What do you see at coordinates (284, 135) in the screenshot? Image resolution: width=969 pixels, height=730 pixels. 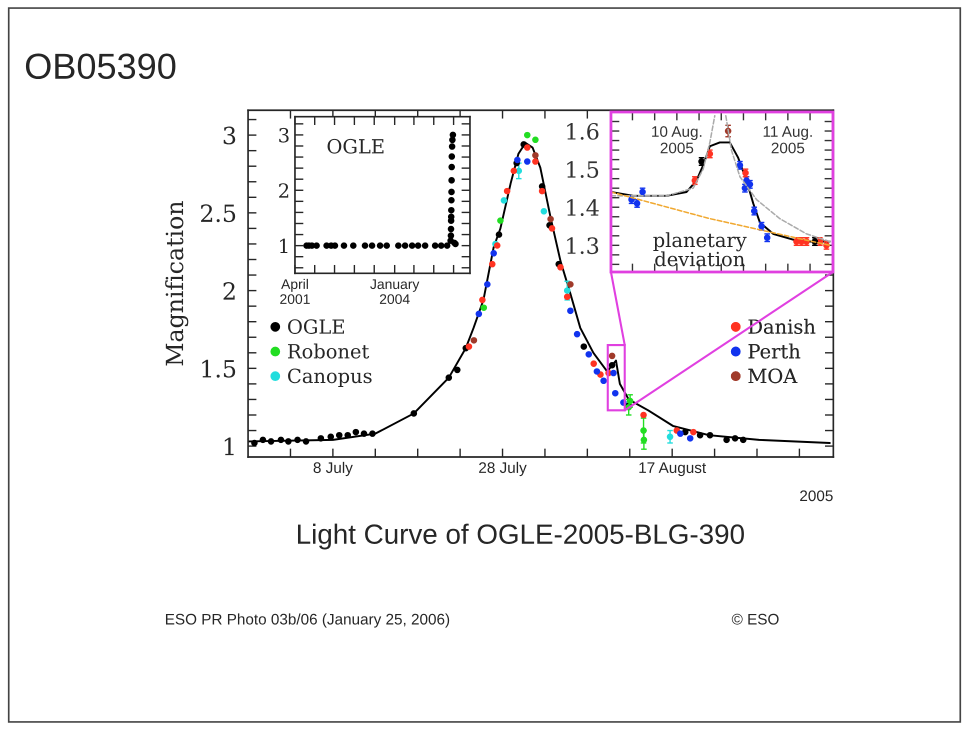 I see `y-tick-label: 3` at bounding box center [284, 135].